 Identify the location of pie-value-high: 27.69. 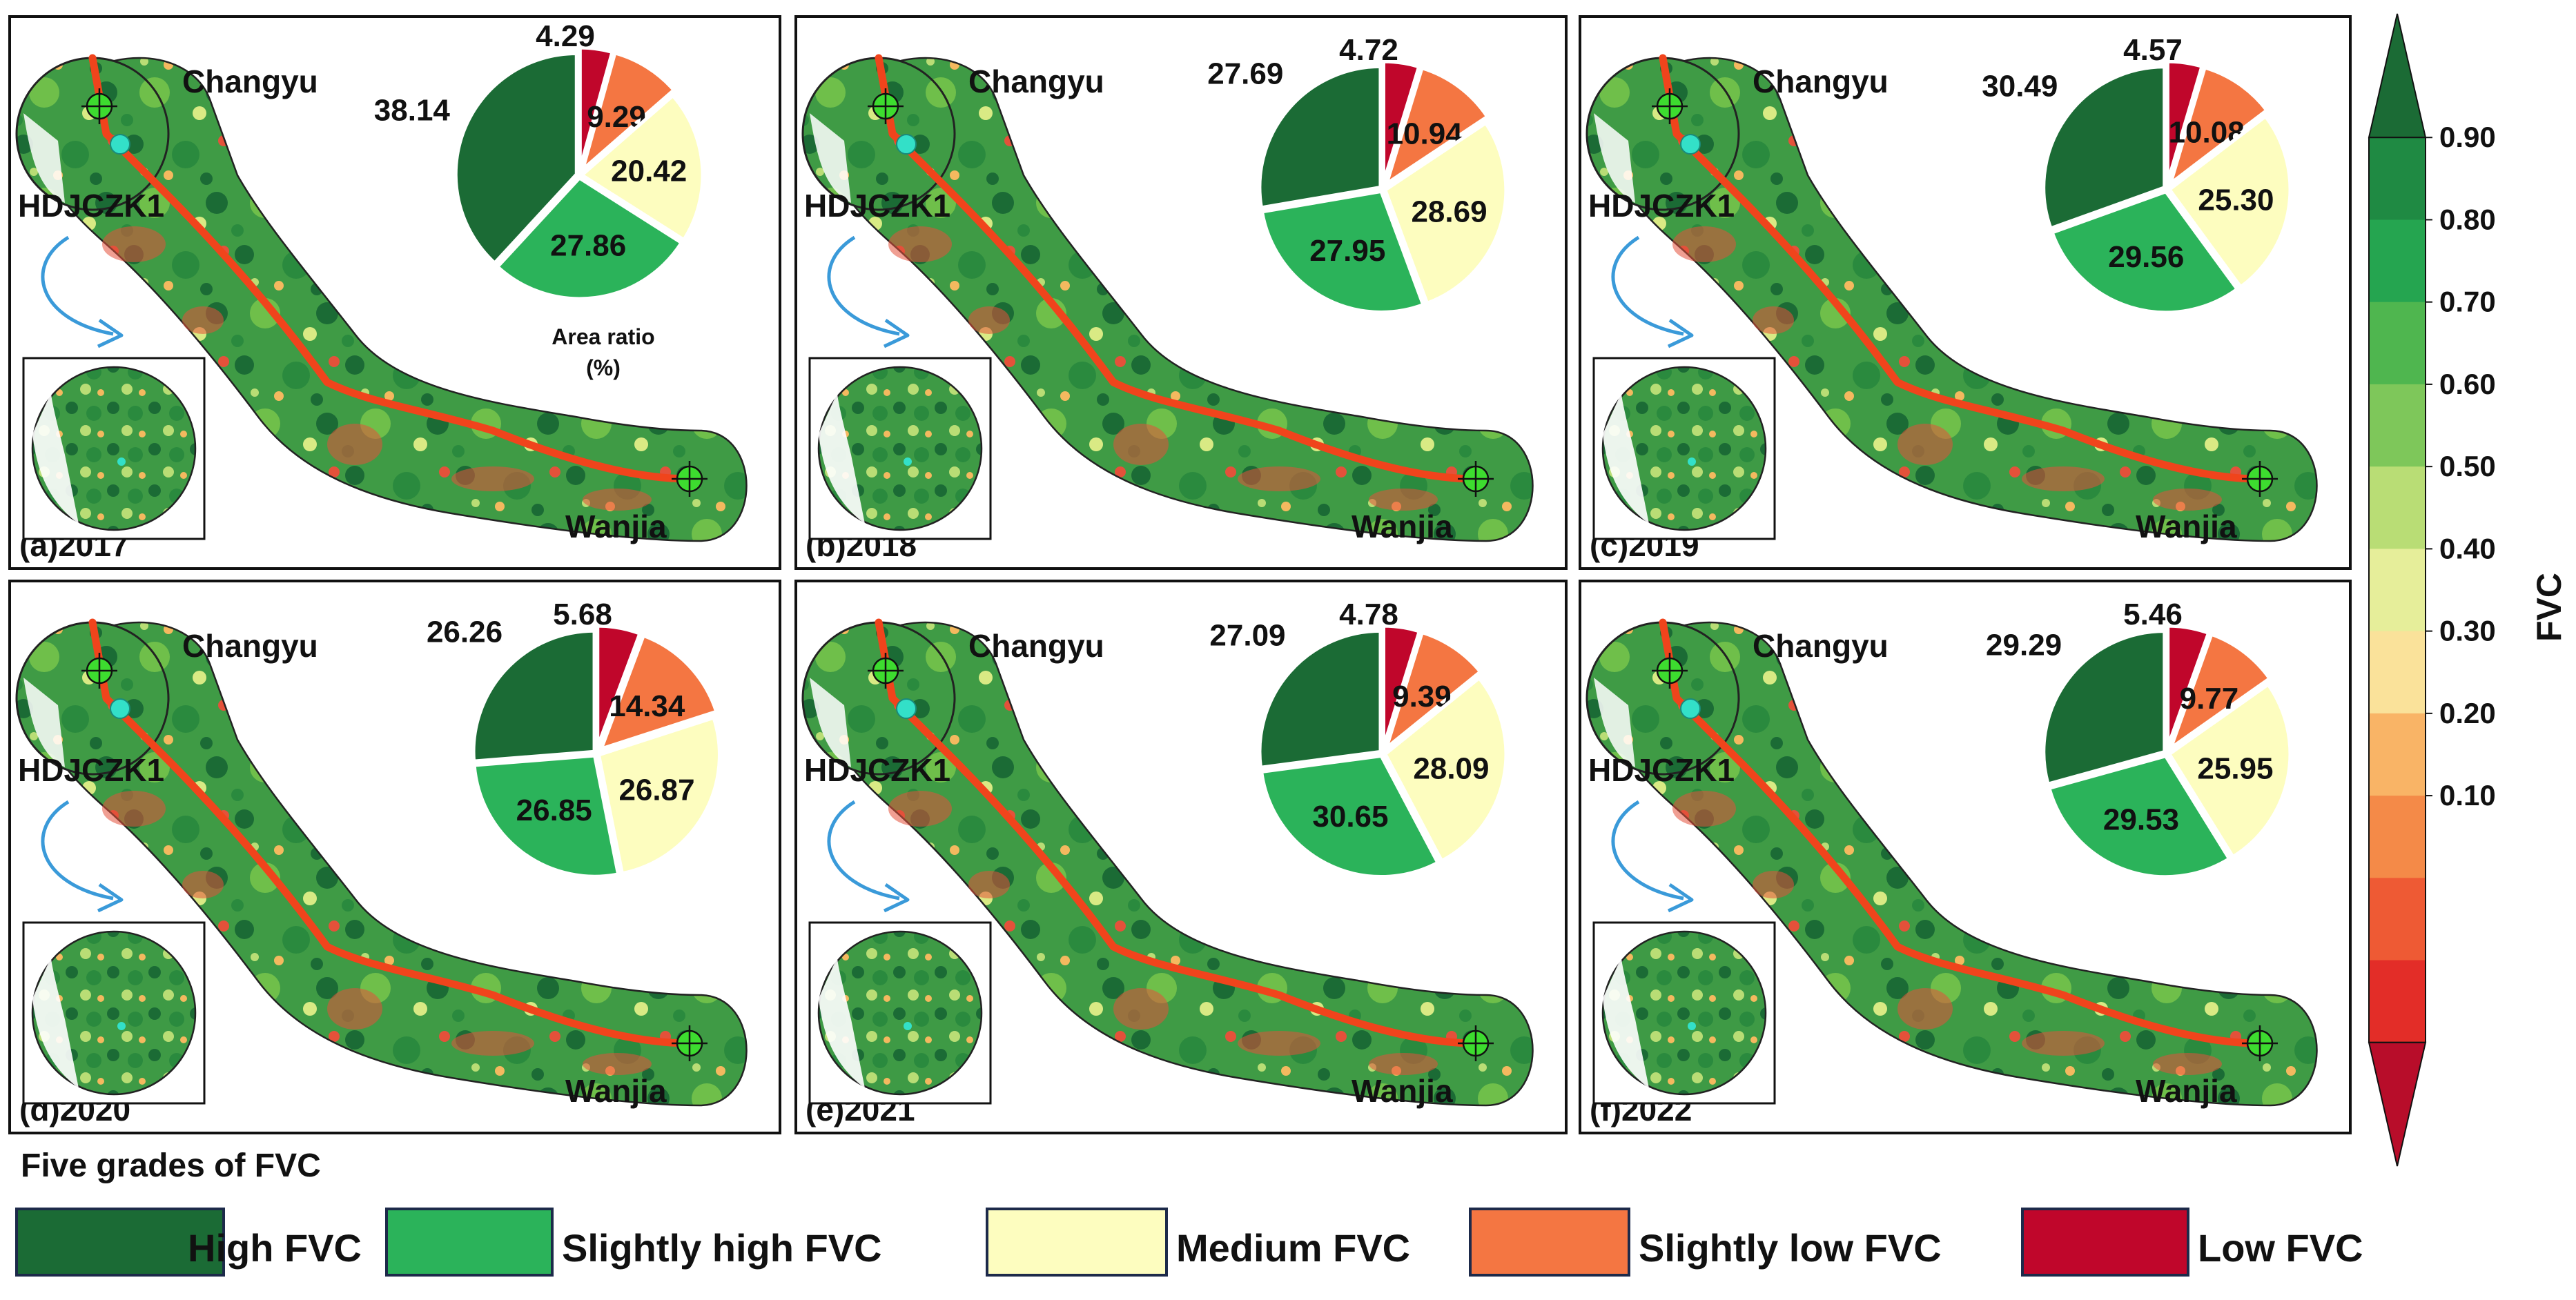
(1245, 73).